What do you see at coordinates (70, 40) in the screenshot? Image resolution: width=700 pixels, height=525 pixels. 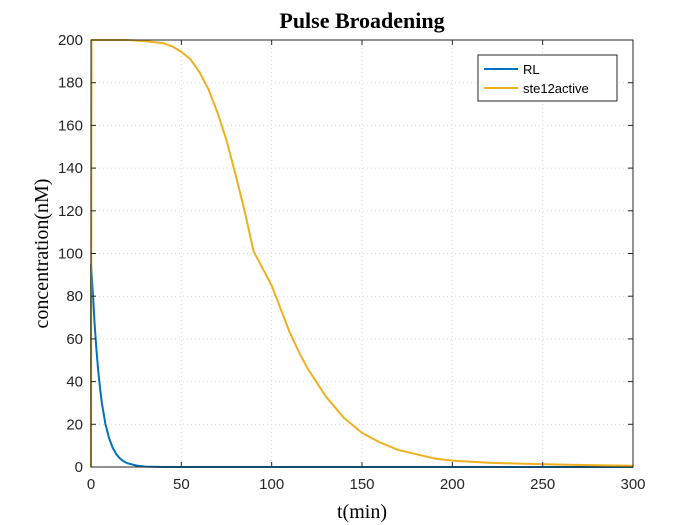 I see `y-tick-label: 200` at bounding box center [70, 40].